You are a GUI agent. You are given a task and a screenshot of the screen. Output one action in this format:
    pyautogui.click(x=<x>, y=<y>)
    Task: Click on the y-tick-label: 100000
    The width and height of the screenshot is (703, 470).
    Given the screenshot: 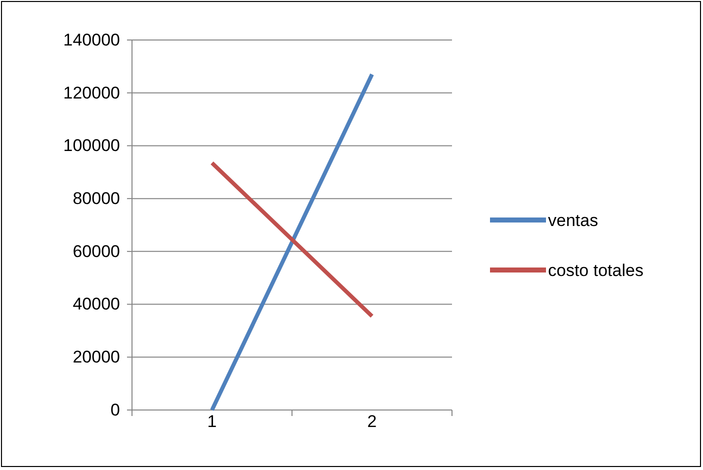 What is the action you would take?
    pyautogui.click(x=91, y=146)
    